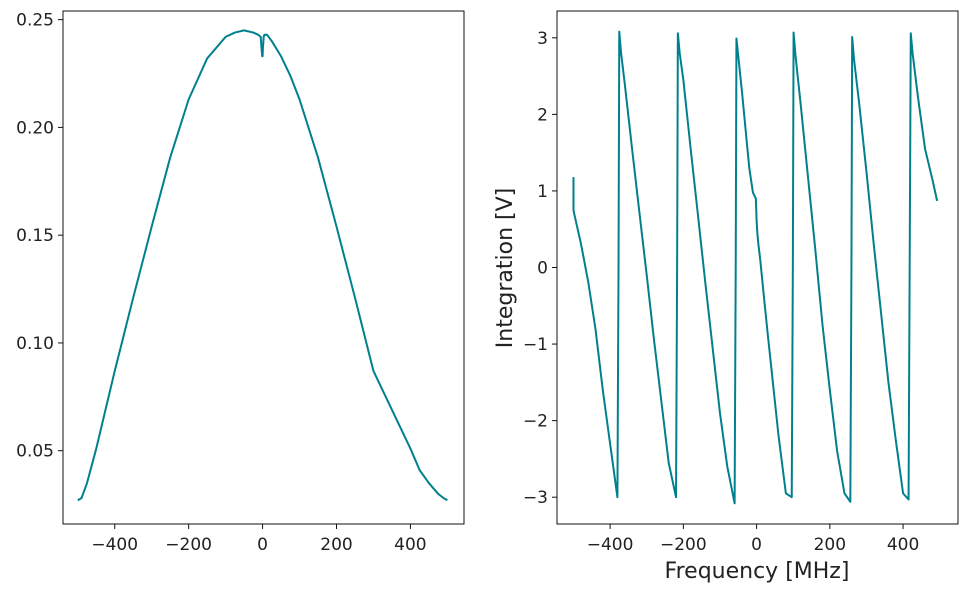 The image size is (966, 592). I want to click on y-axis-title: Integration [V], so click(505, 268).